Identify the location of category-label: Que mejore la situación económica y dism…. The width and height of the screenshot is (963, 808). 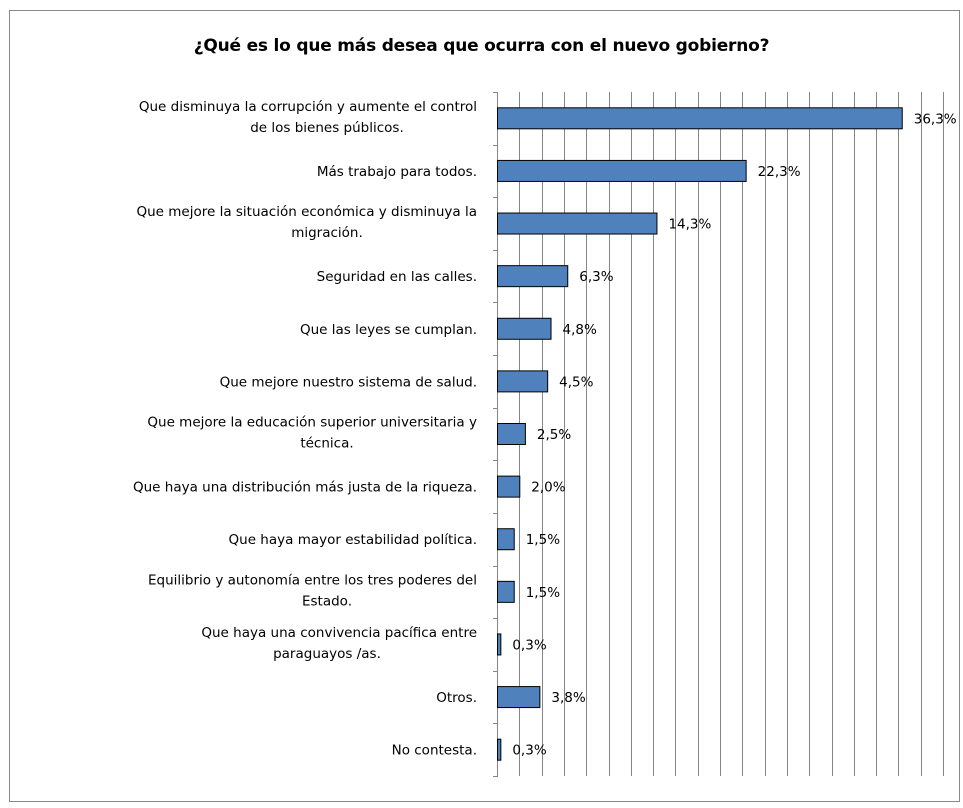
(306, 212).